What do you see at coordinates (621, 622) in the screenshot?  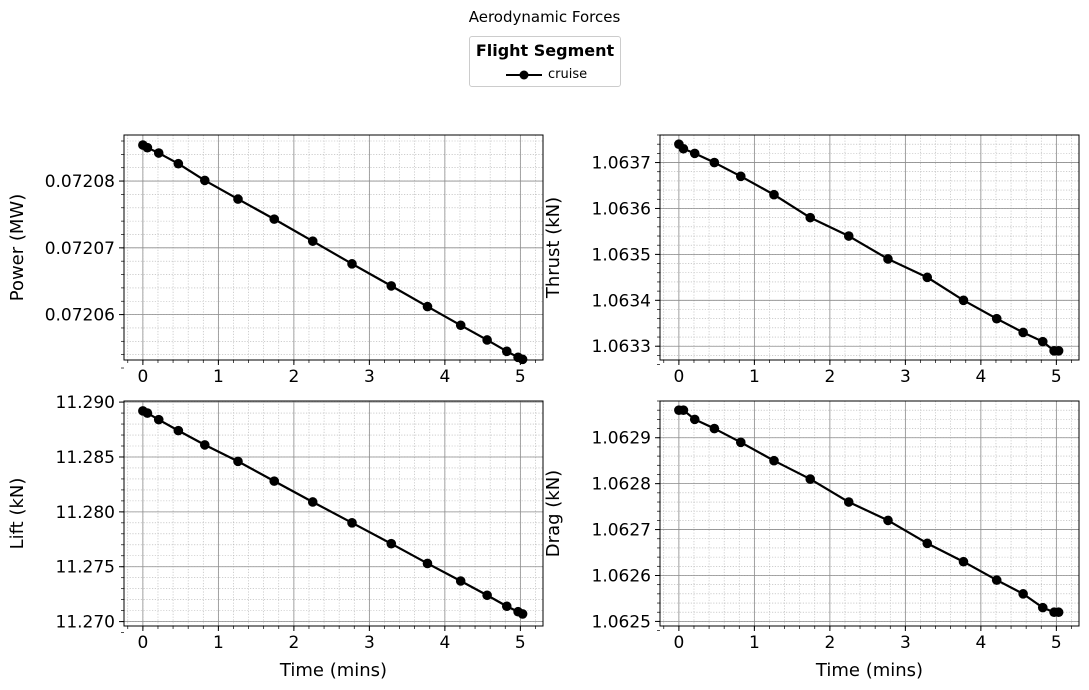 I see `y-tick-label: 1.0625` at bounding box center [621, 622].